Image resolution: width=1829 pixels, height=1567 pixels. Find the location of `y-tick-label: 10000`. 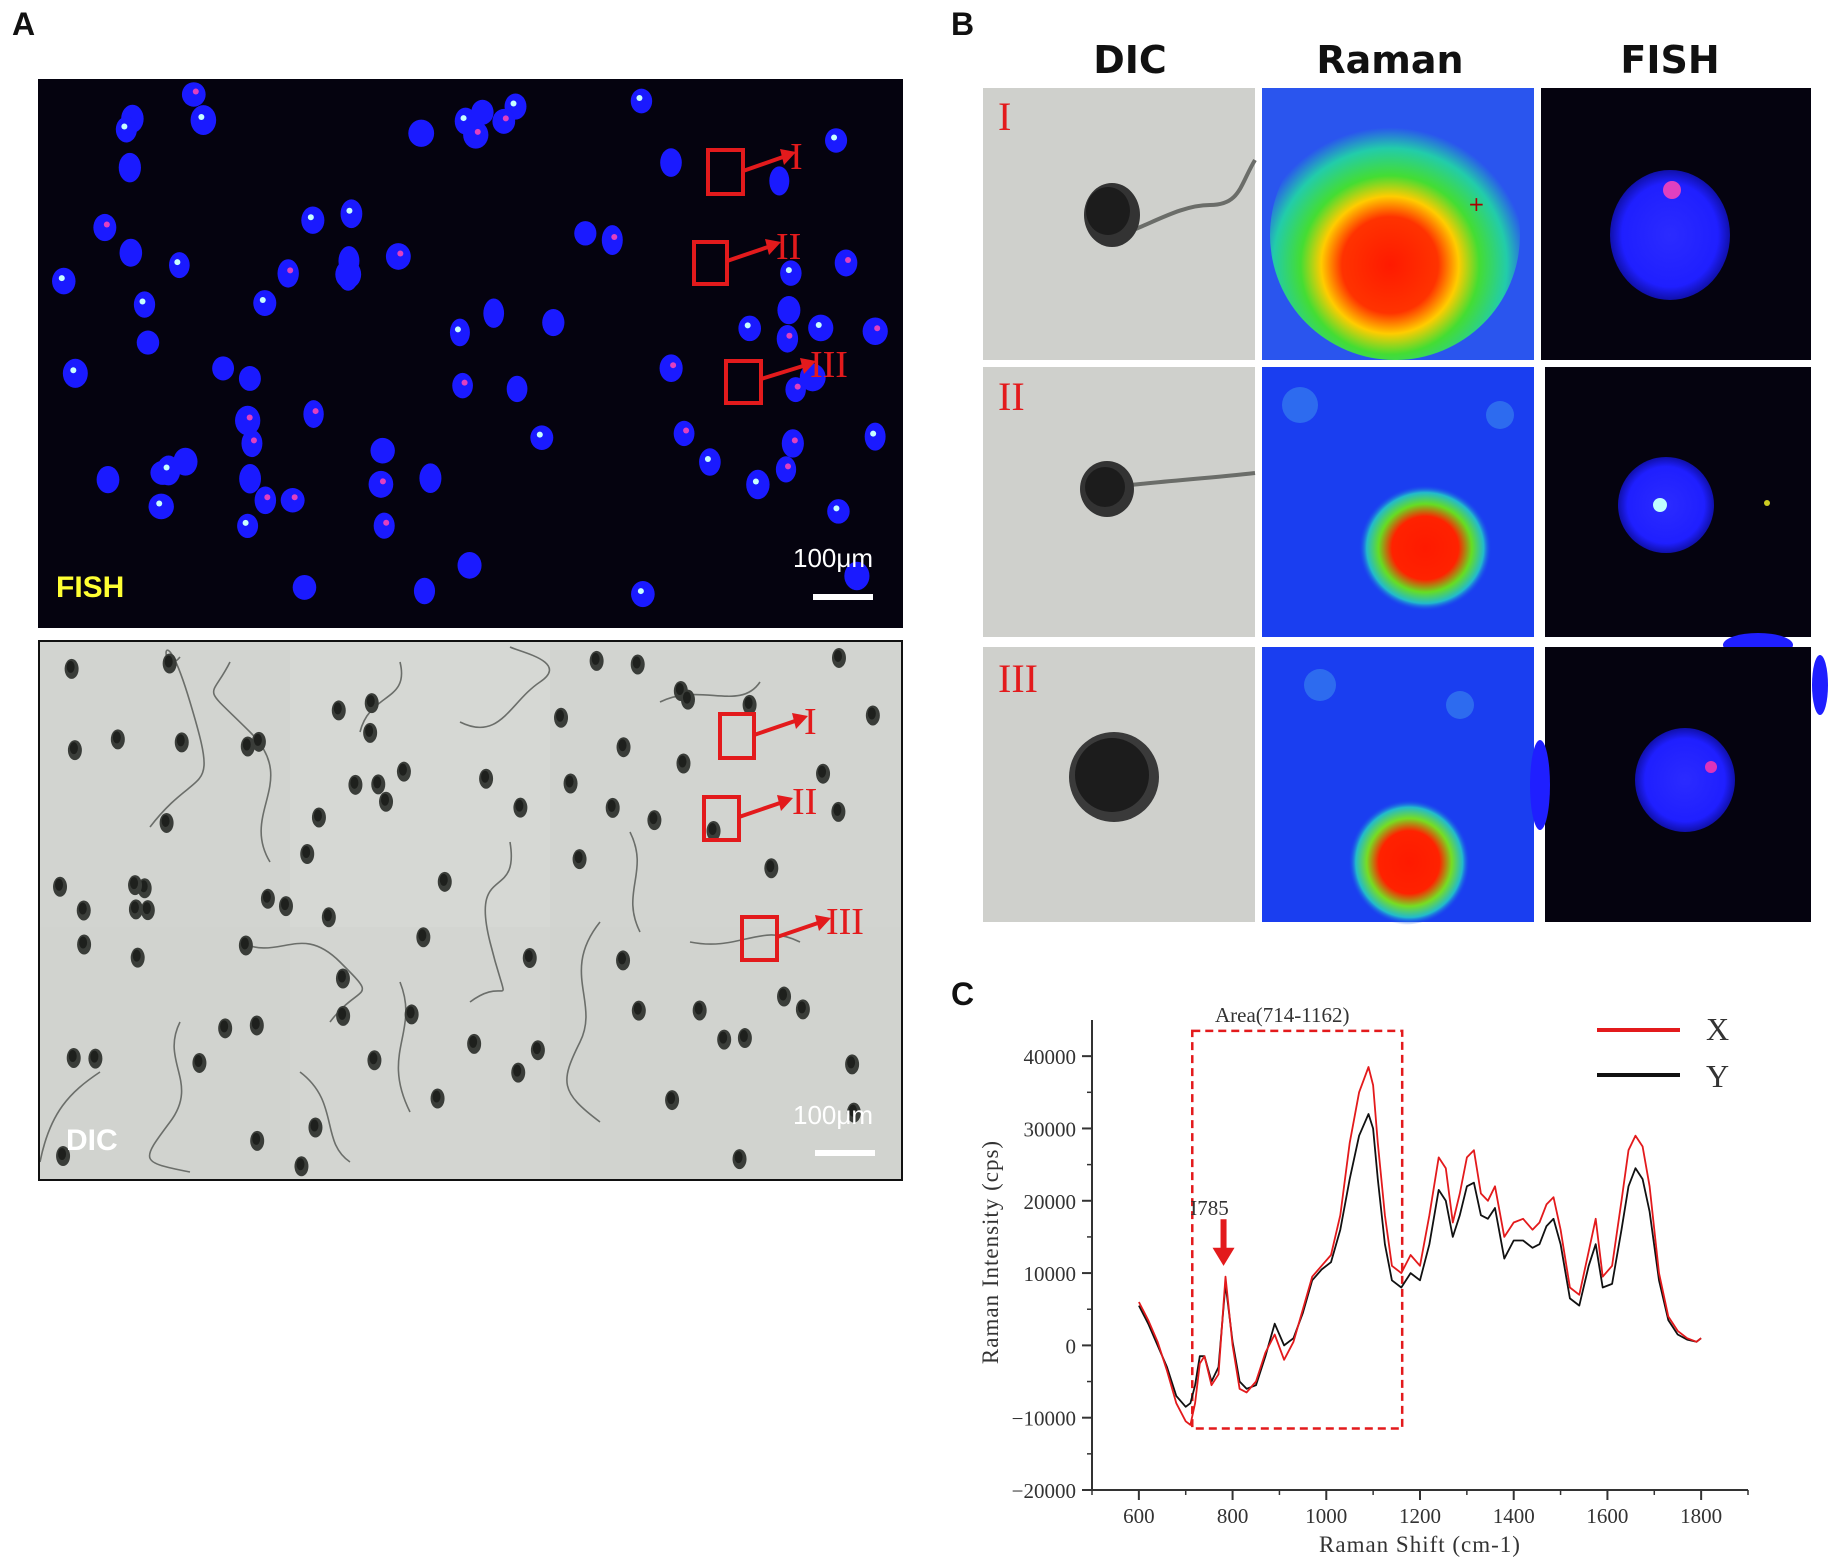

y-tick-label: 10000 is located at coordinates (1050, 1274).